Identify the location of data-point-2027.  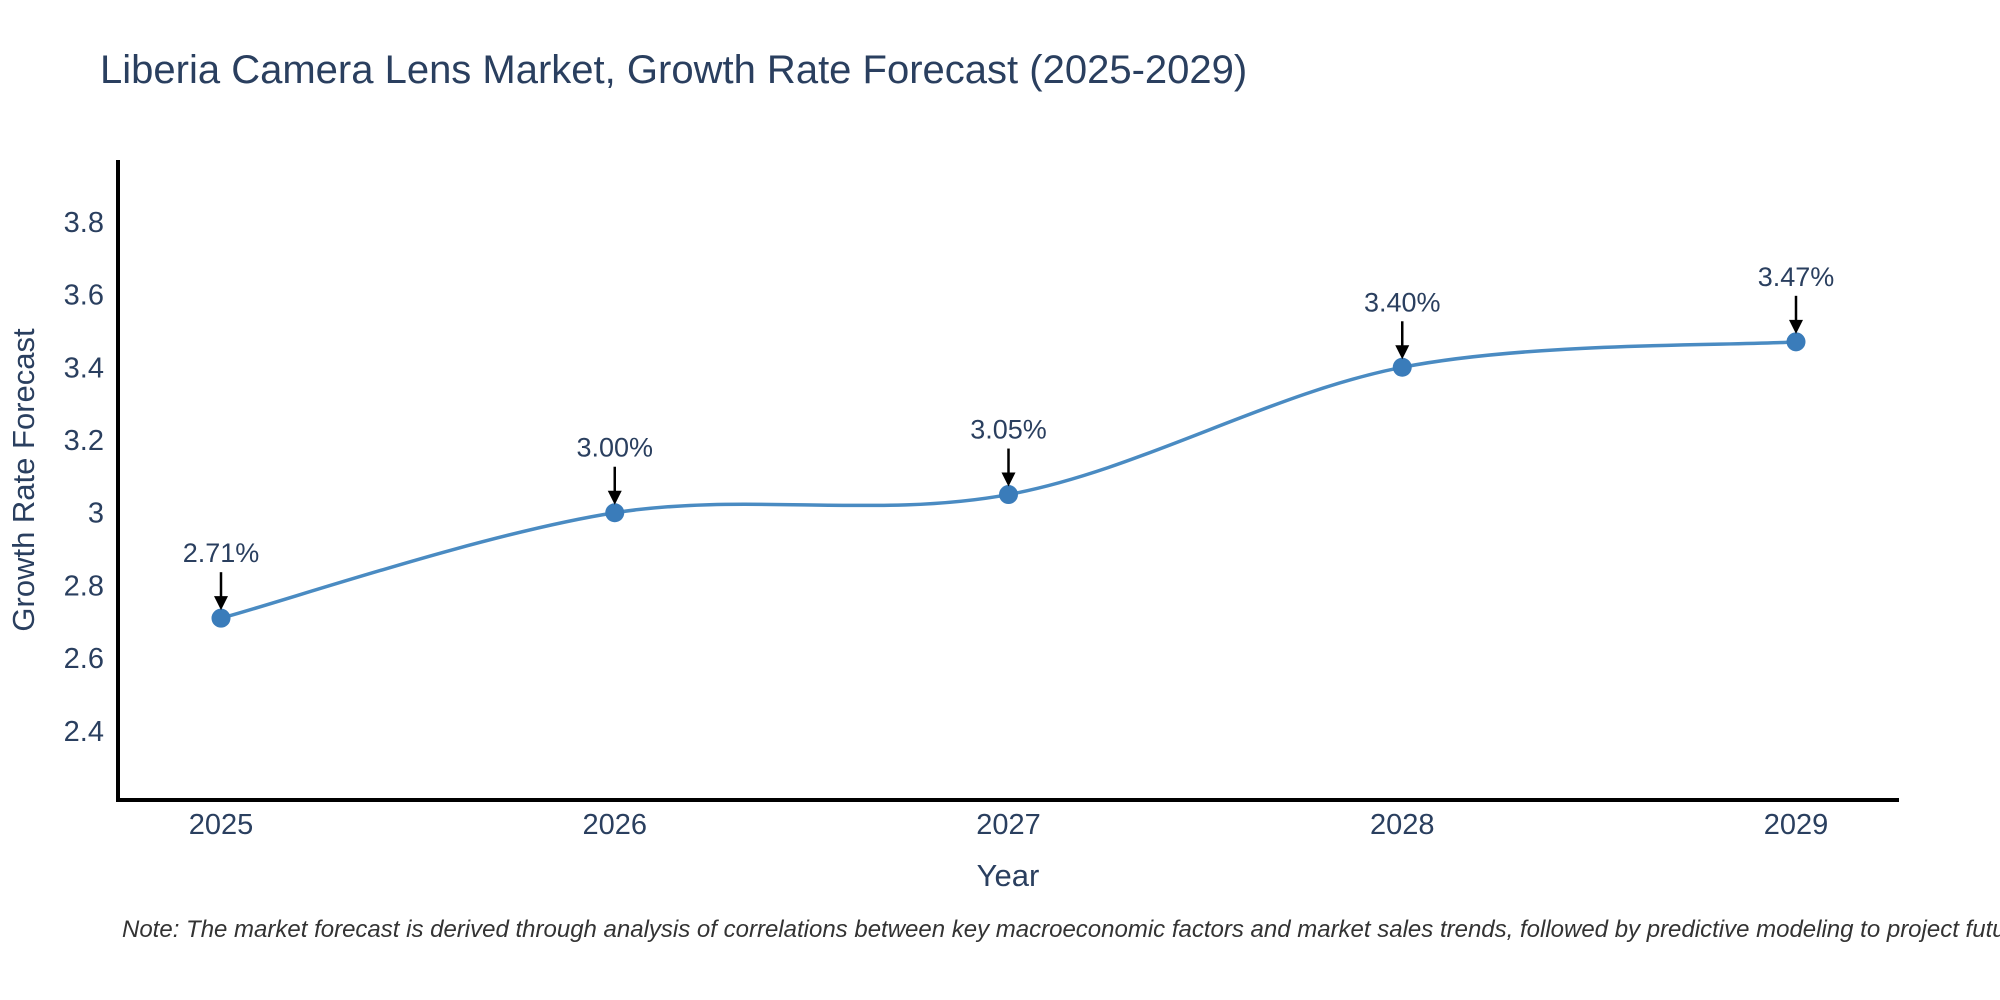
(1008, 495).